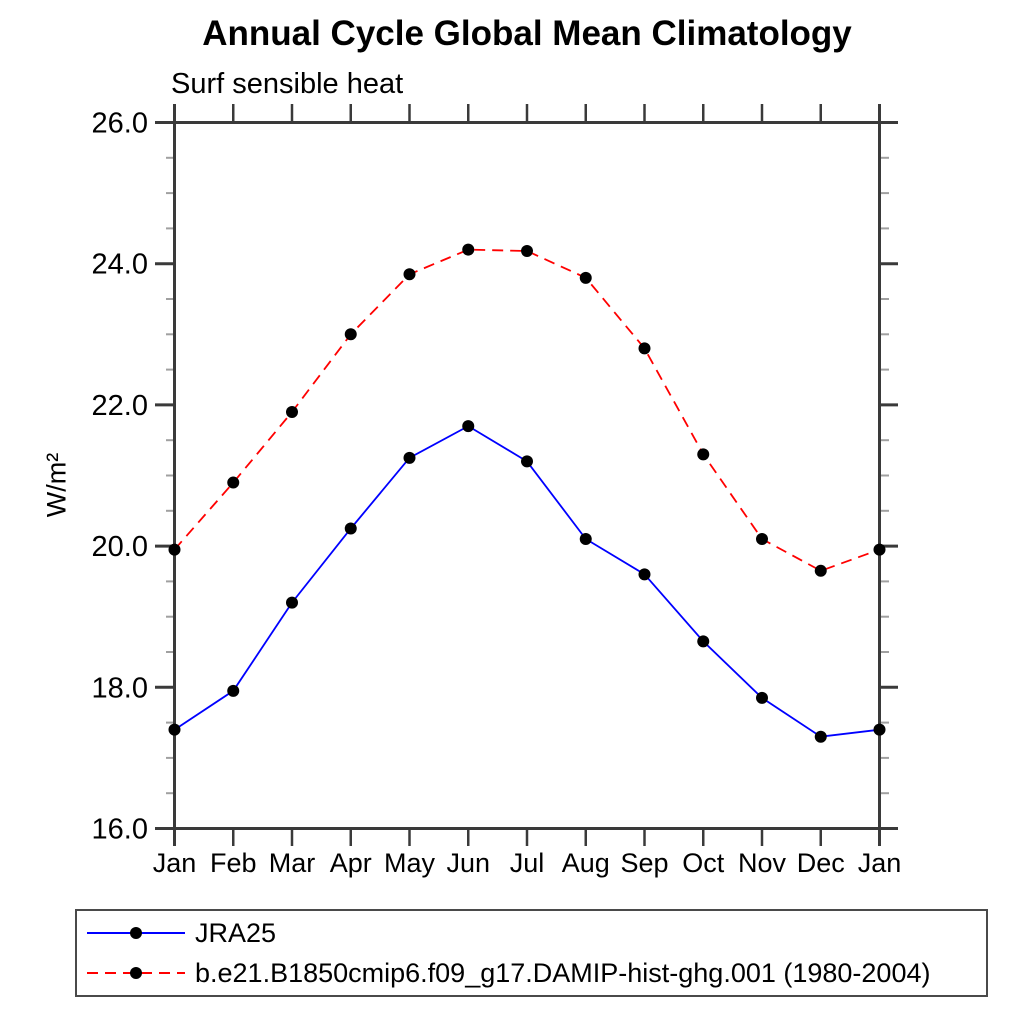 This screenshot has height=1024, width=1024. Describe the element at coordinates (233, 863) in the screenshot. I see `x-axis-tick-label: Feb` at that location.